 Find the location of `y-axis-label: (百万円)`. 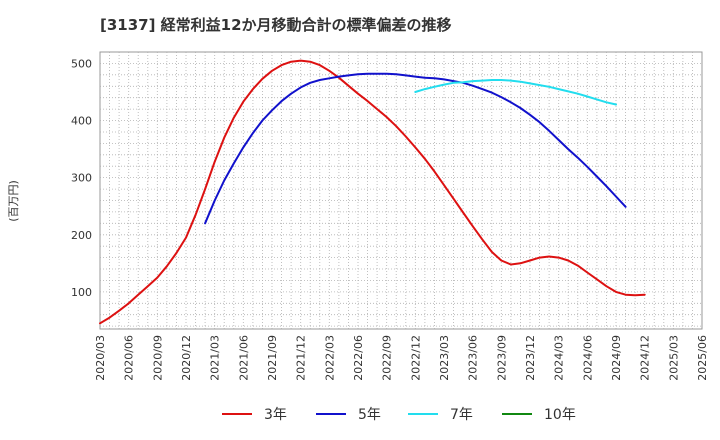

y-axis-label: (百万円) is located at coordinates (13, 201).